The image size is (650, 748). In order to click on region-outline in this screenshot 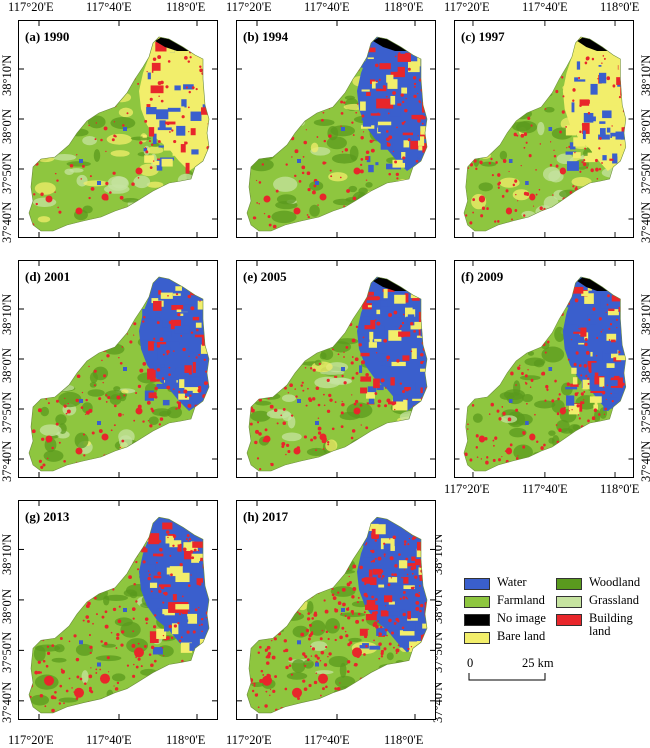, I will do `click(337, 134)`.